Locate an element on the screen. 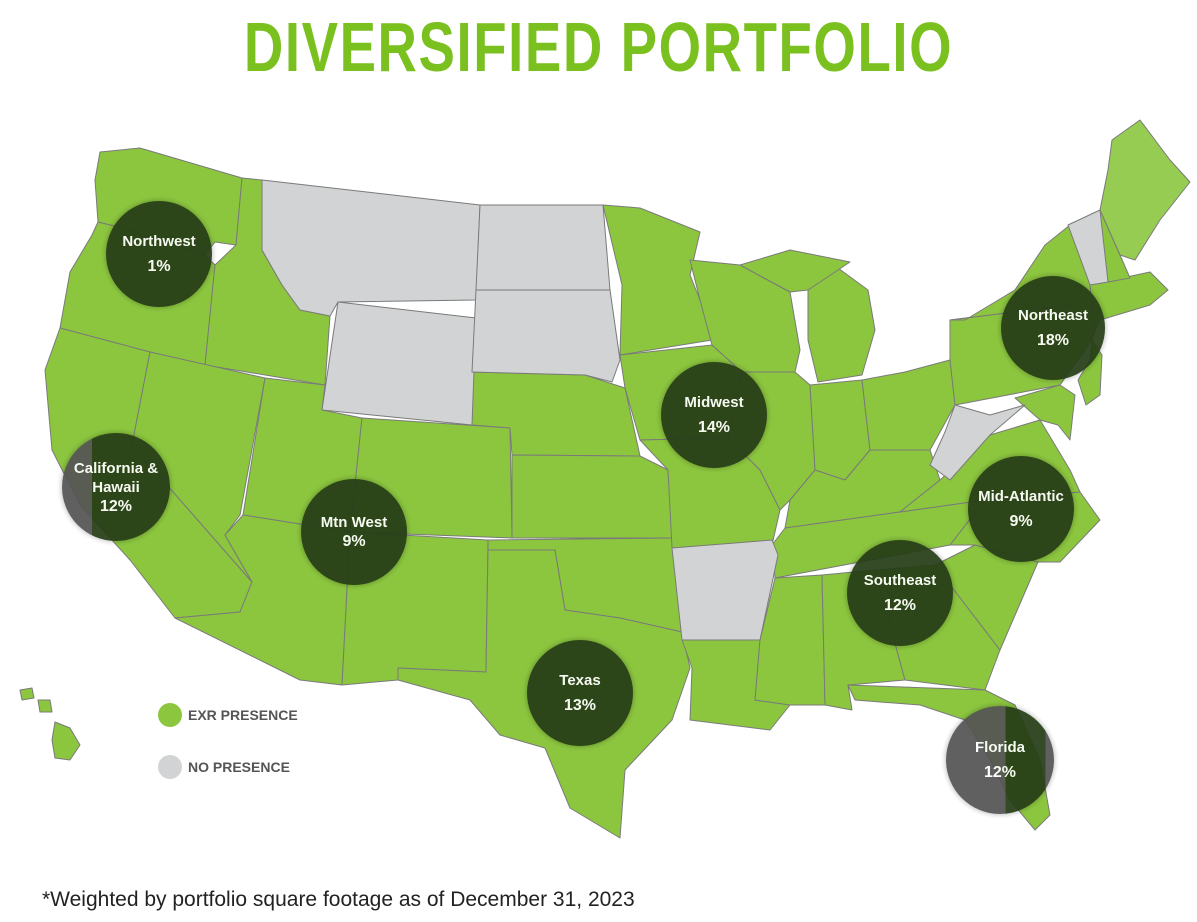  region-percent: 13% is located at coordinates (580, 705).